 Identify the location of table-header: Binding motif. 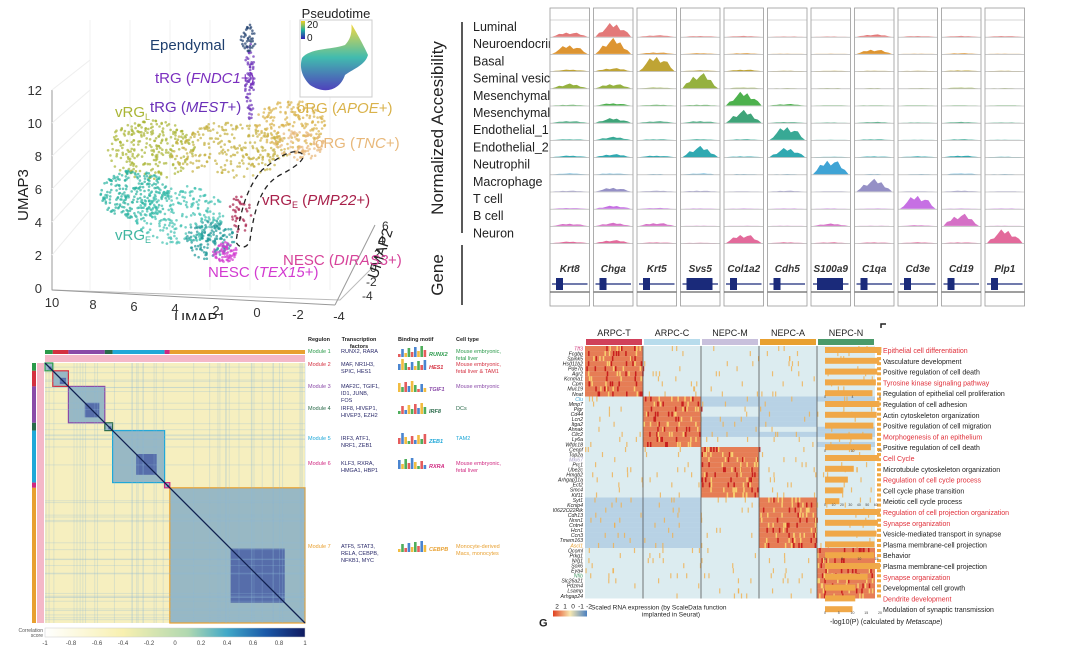
(416, 340).